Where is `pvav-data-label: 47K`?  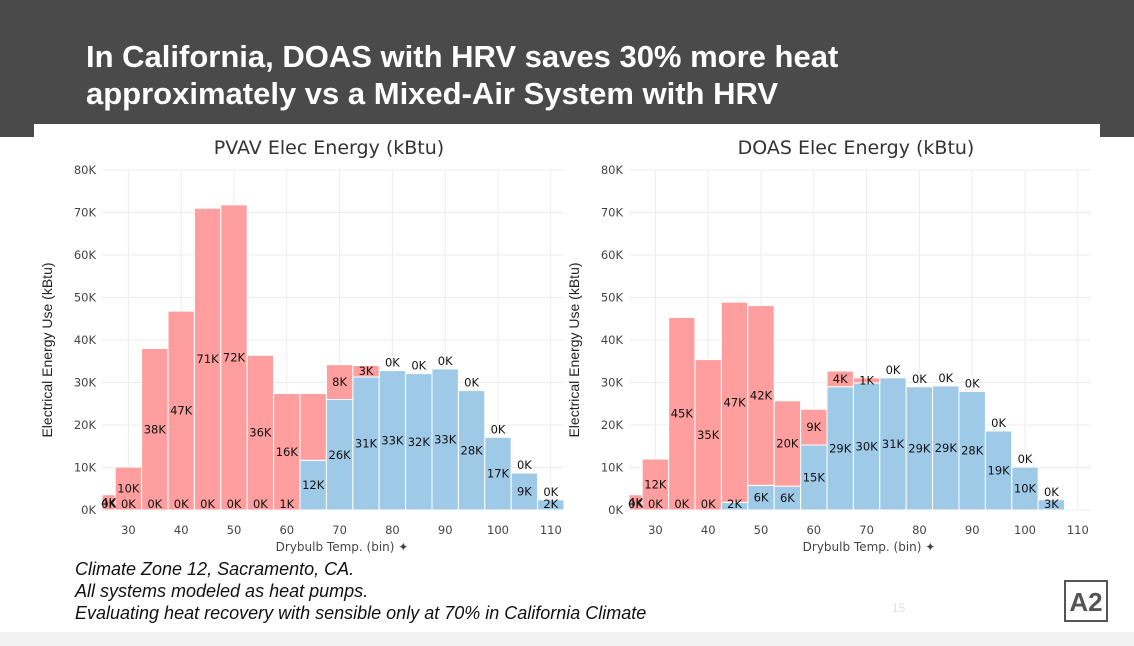
pvav-data-label: 47K is located at coordinates (181, 411).